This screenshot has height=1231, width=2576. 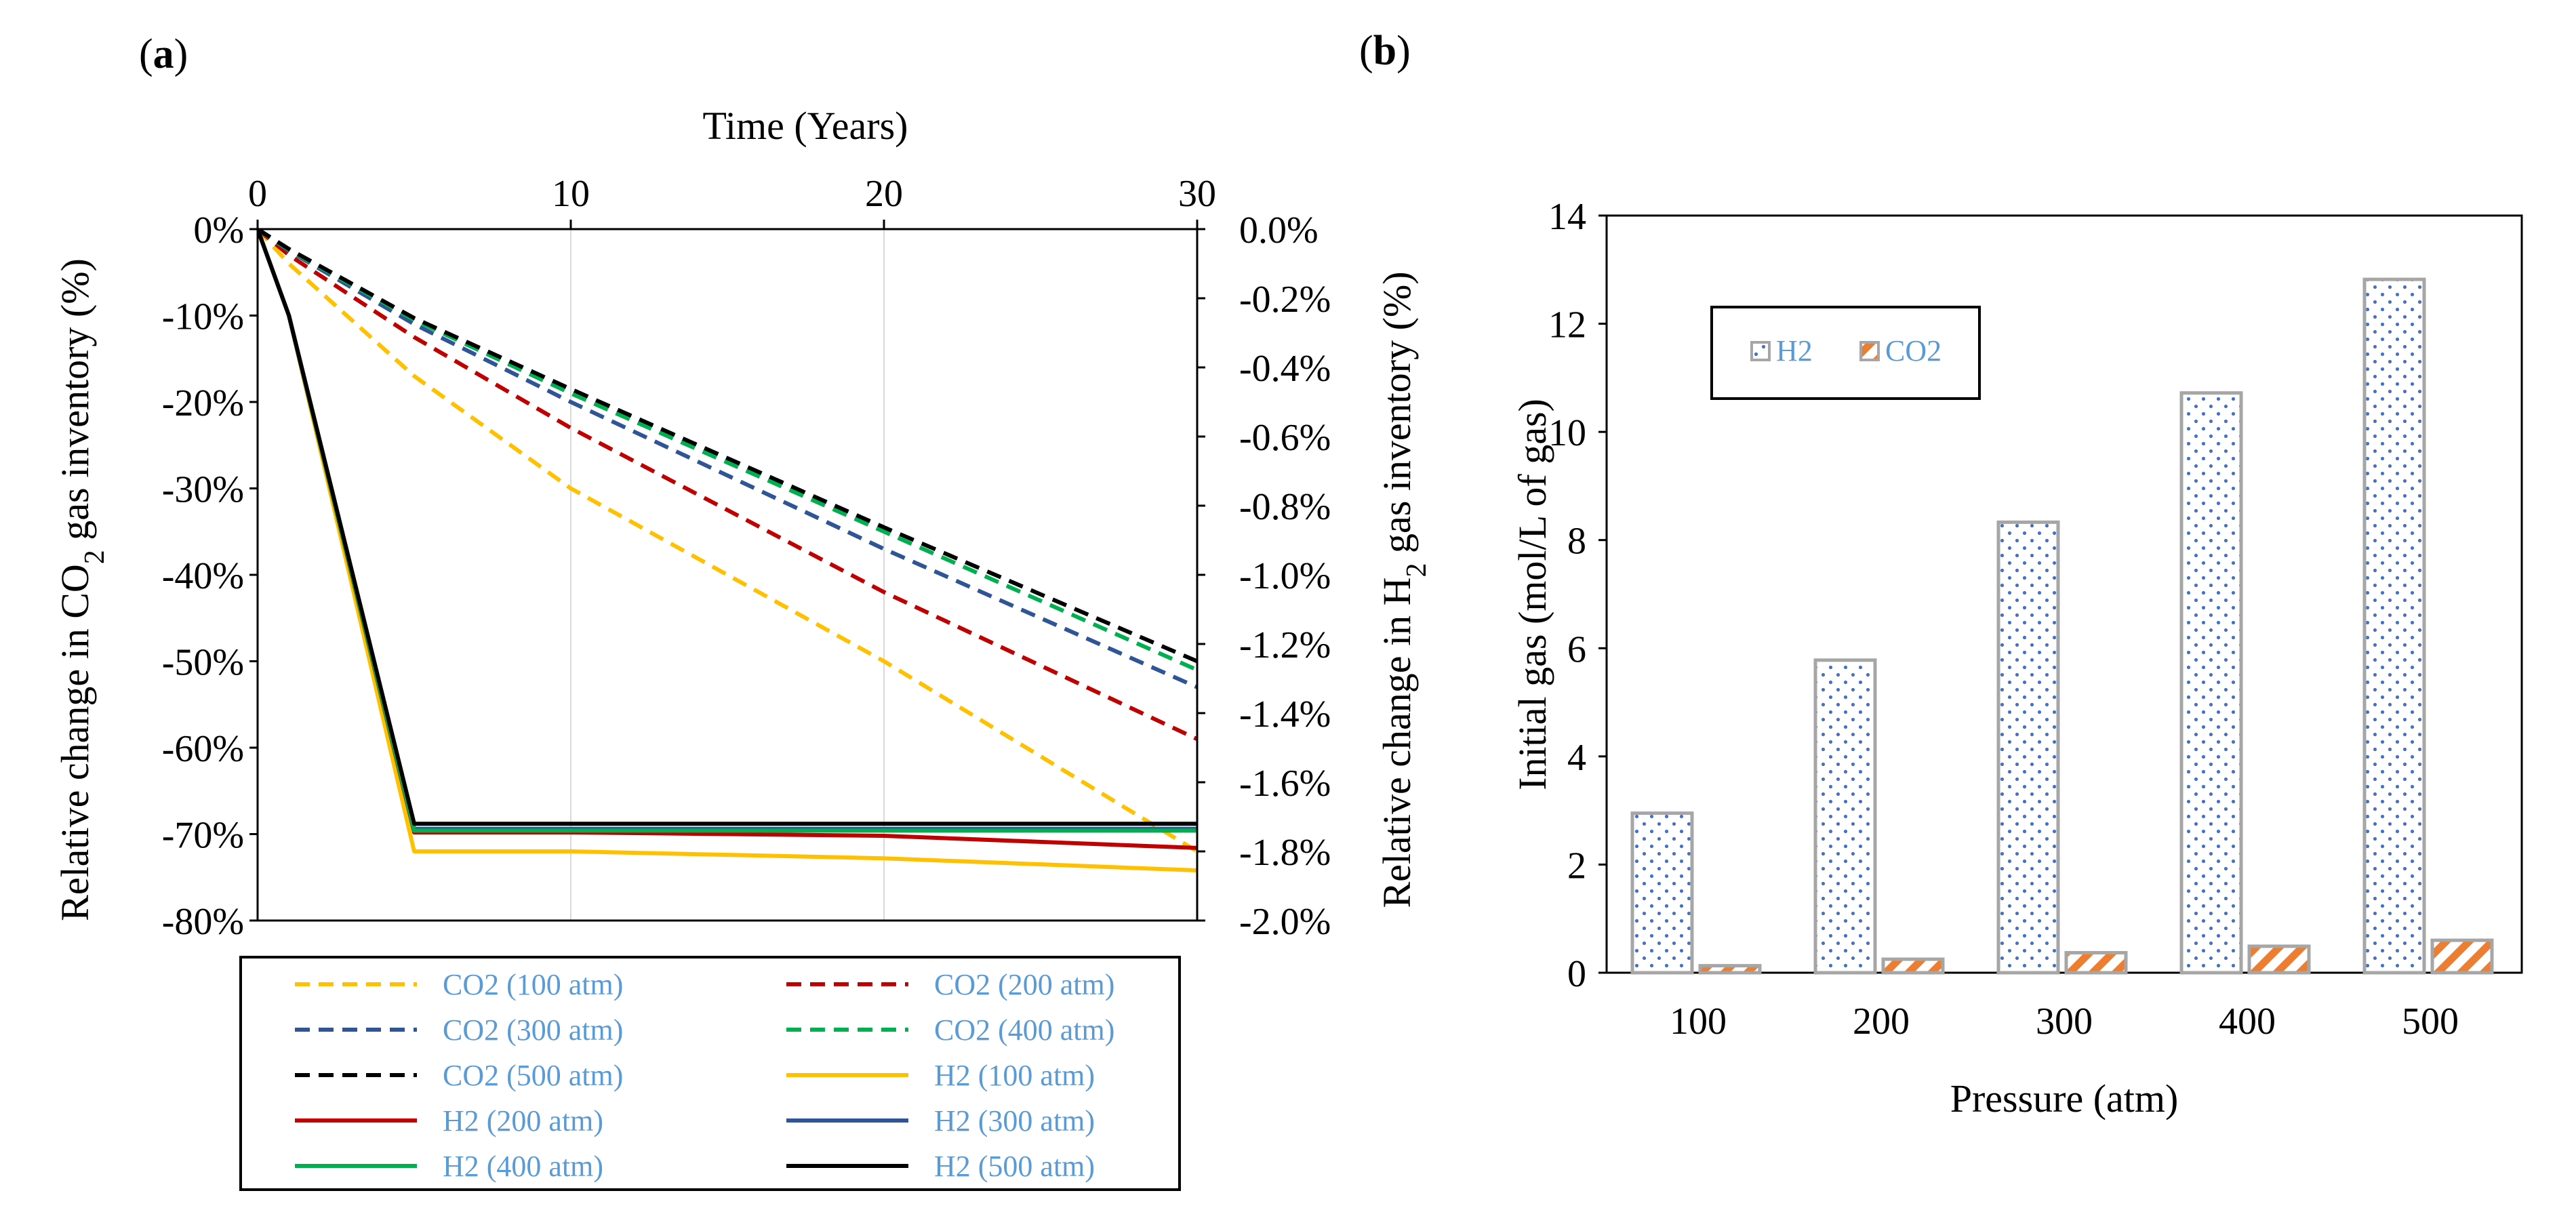 I want to click on panel-b-x-tick-label: 500, so click(x=2430, y=1022).